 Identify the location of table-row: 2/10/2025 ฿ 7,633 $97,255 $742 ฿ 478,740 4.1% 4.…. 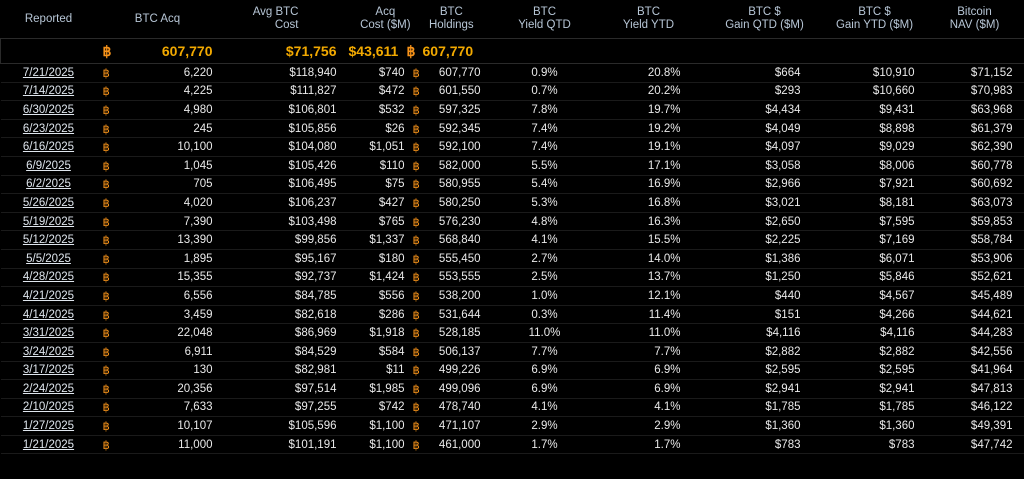
(512, 408).